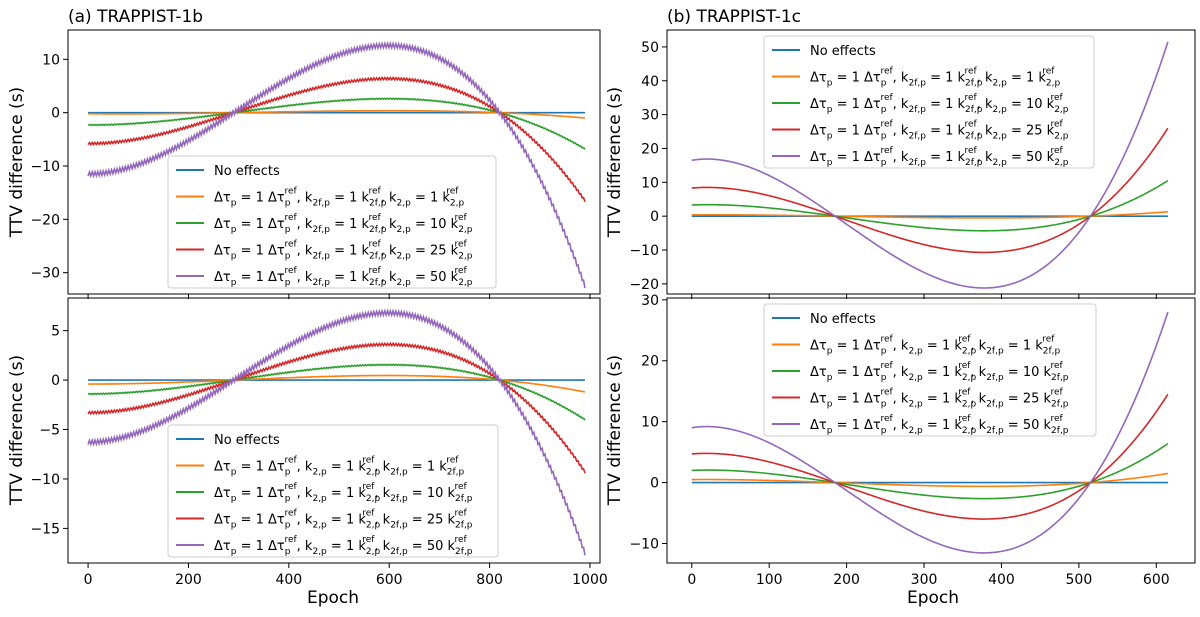 The image size is (1200, 617). What do you see at coordinates (615, 162) in the screenshot?
I see `y-axis-label-c-top: TTV difference (s)` at bounding box center [615, 162].